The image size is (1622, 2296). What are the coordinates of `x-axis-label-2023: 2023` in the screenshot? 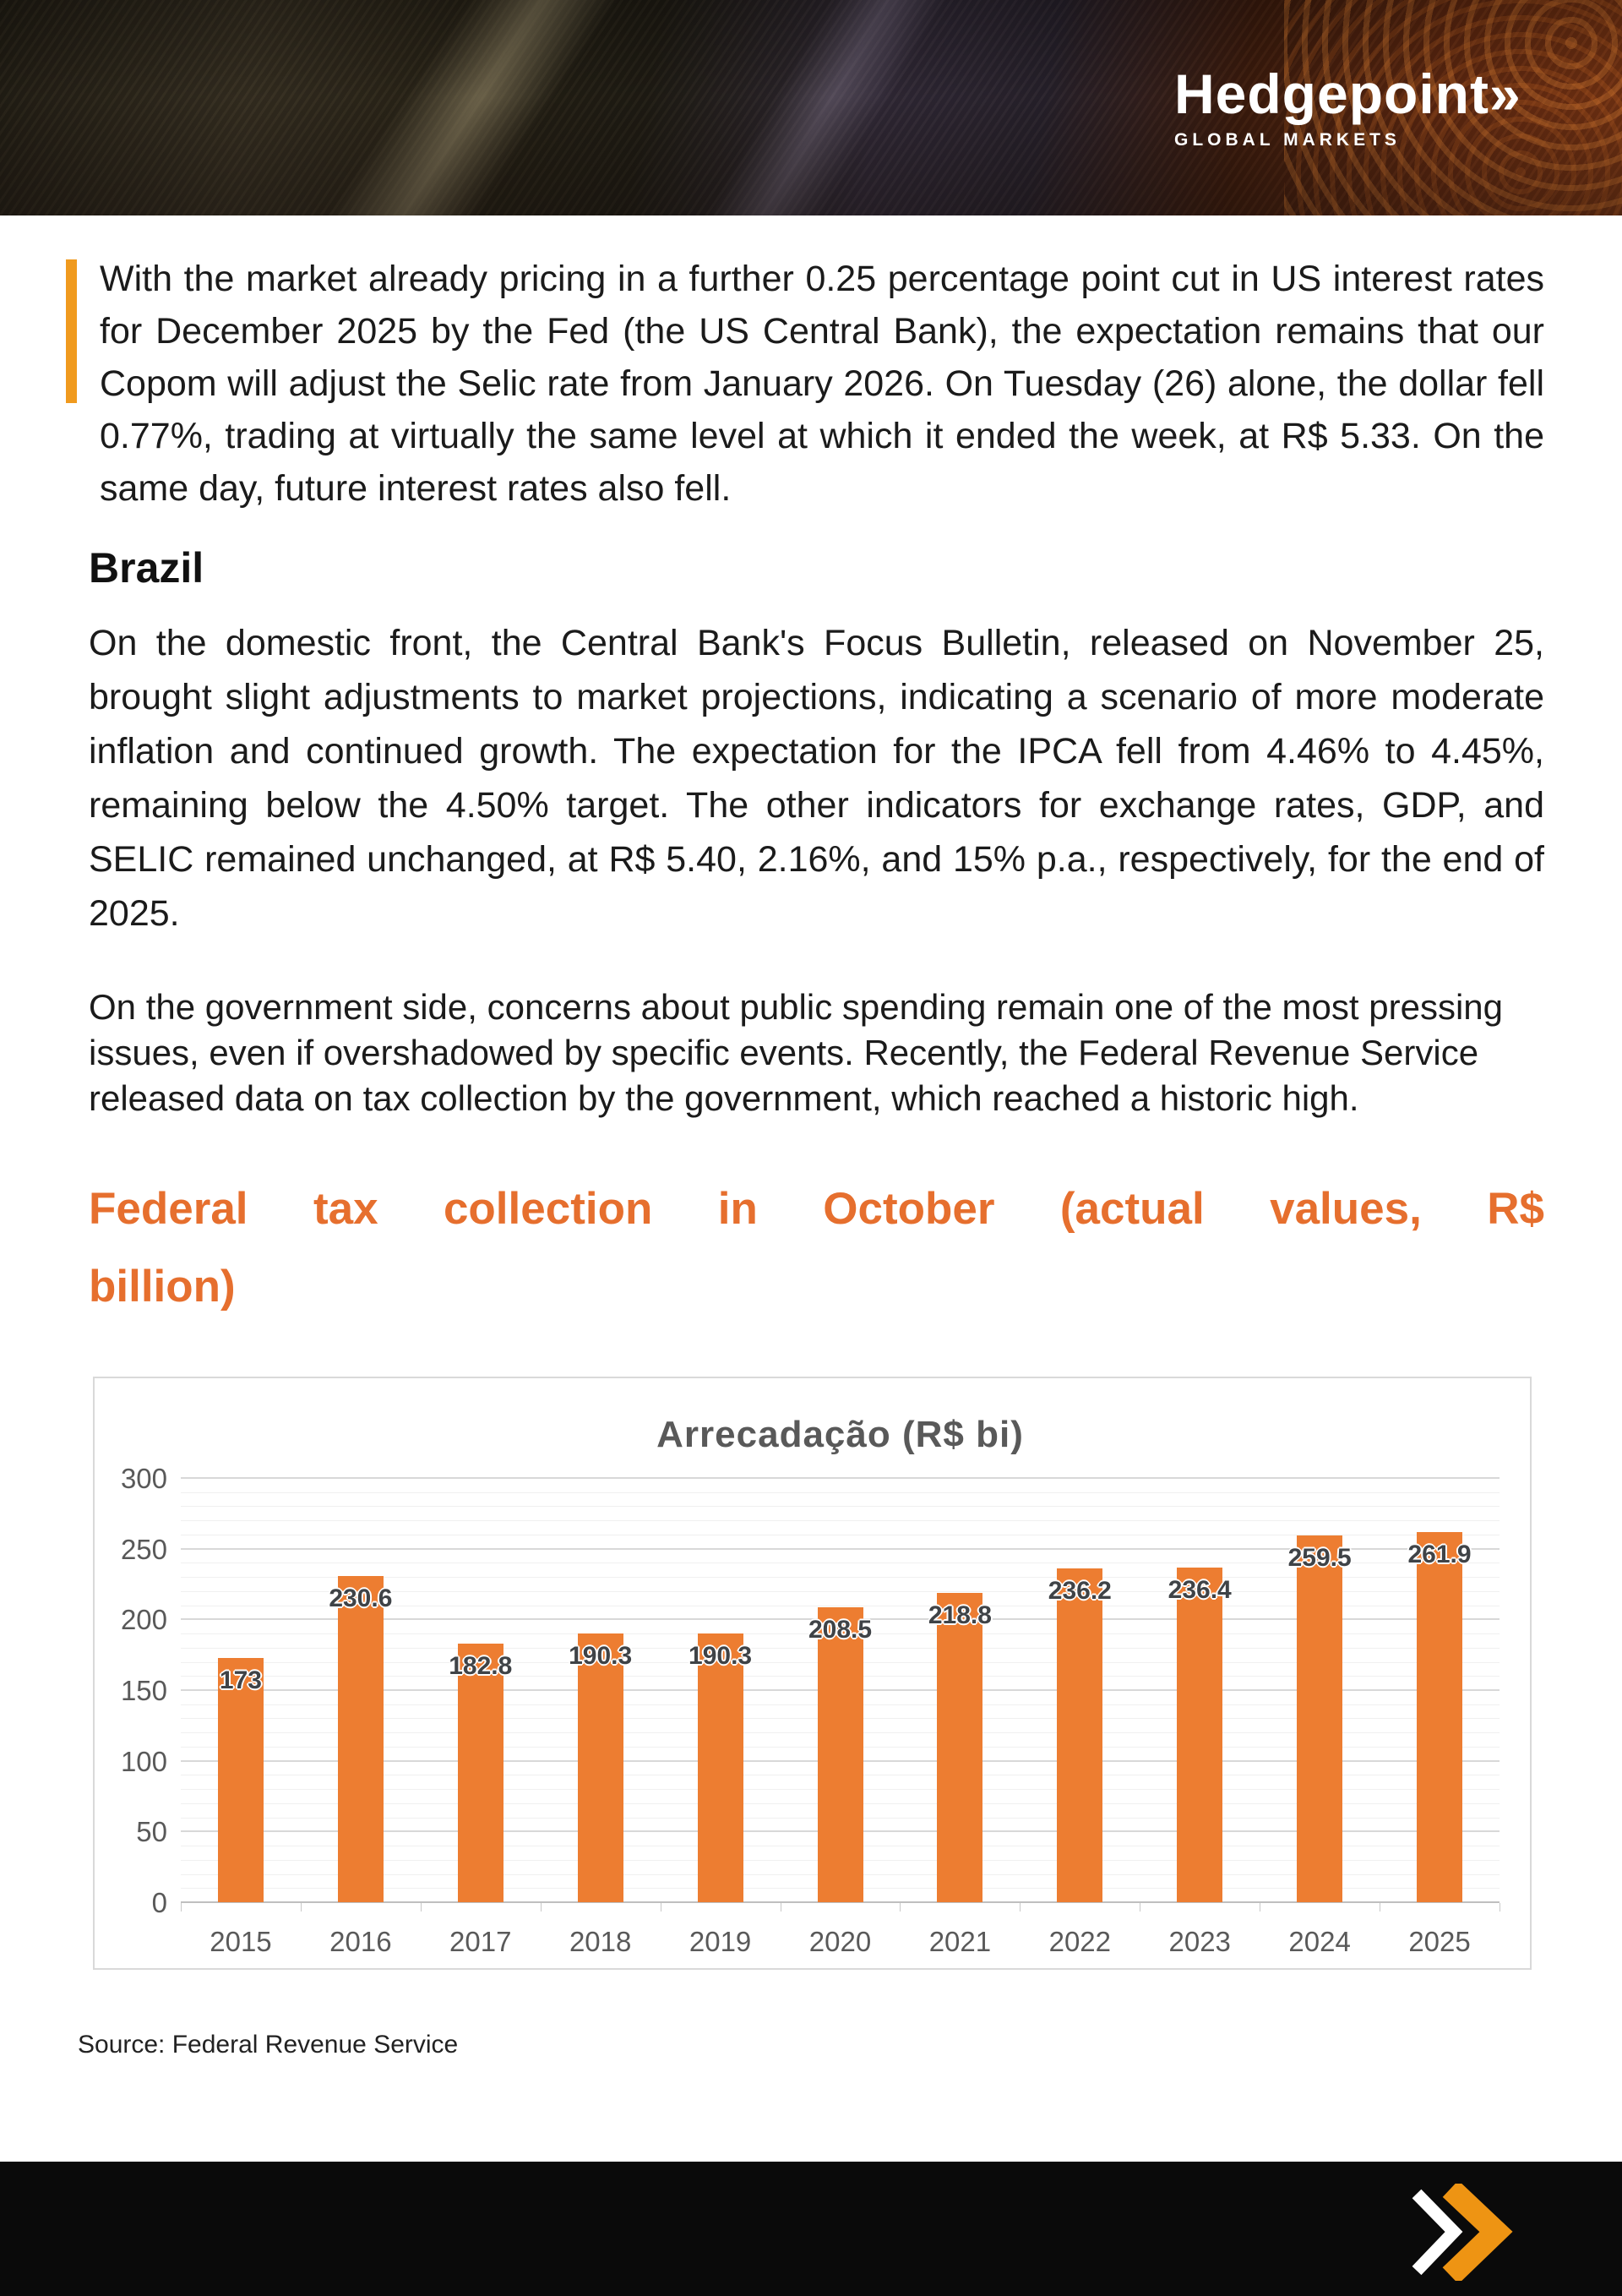 It's located at (1200, 1941).